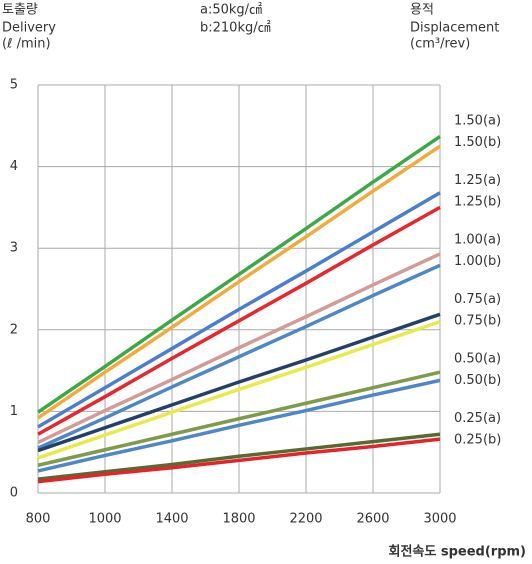 This screenshot has width=532, height=564. What do you see at coordinates (104, 519) in the screenshot?
I see `x-tick-label: 1000` at bounding box center [104, 519].